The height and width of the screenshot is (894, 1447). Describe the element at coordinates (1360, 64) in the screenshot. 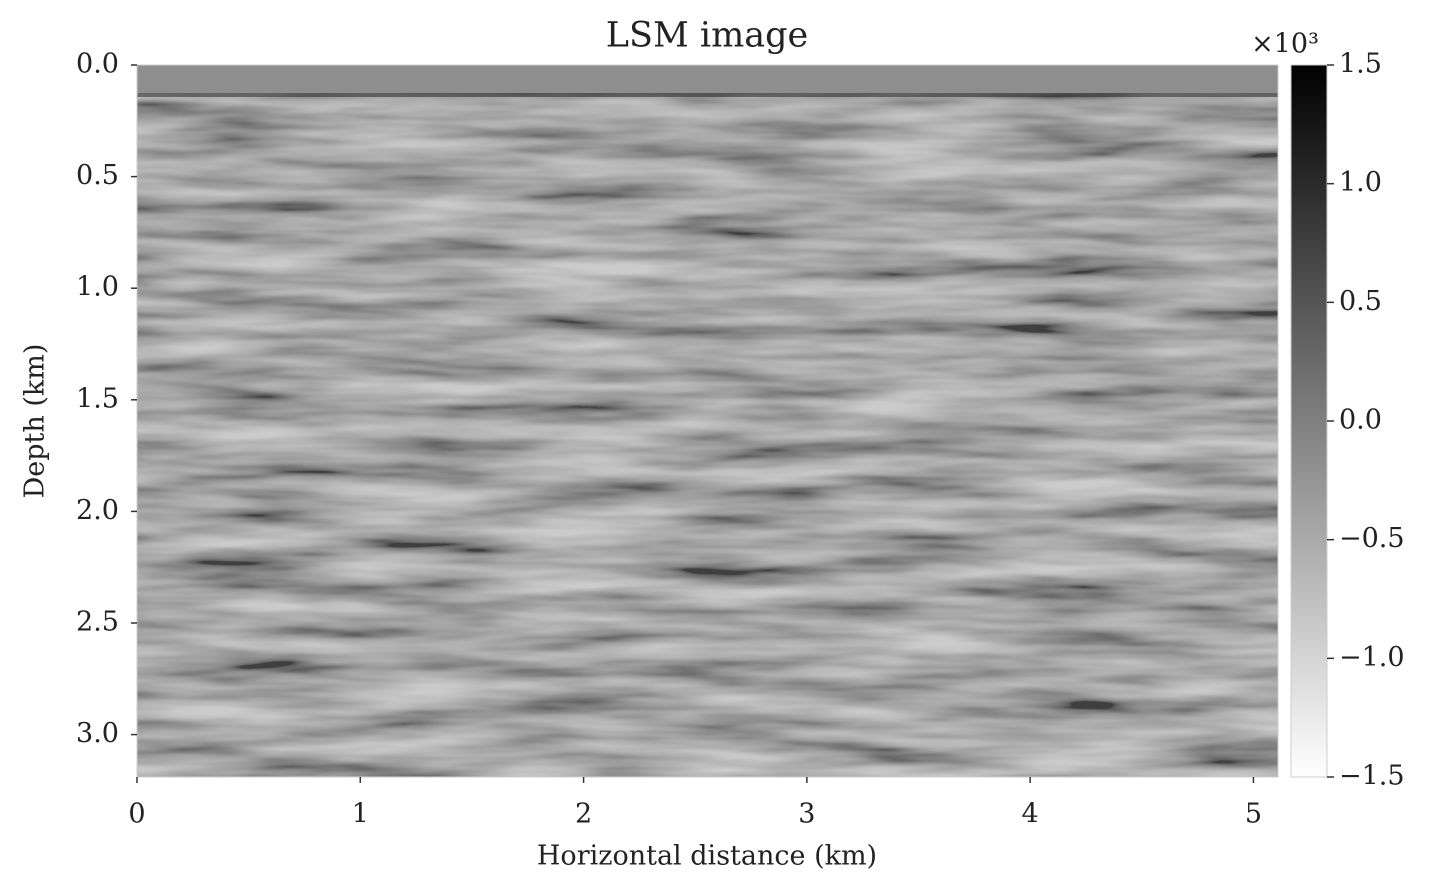

I see `colorbar-tick-label: 1.5` at that location.